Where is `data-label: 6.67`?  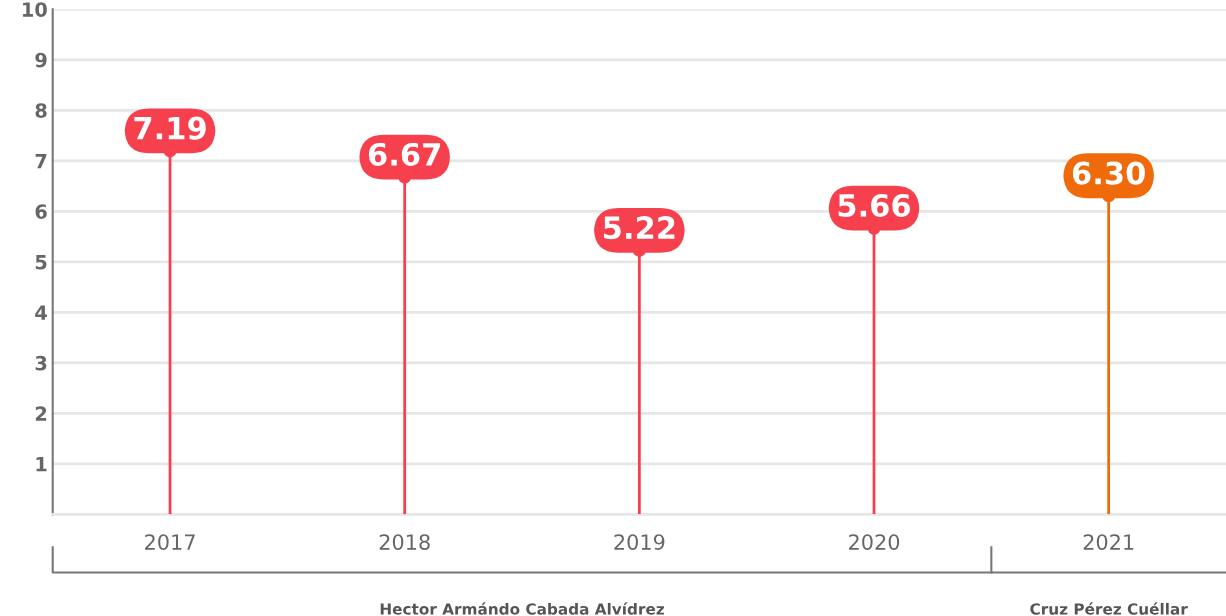 data-label: 6.67 is located at coordinates (404, 154).